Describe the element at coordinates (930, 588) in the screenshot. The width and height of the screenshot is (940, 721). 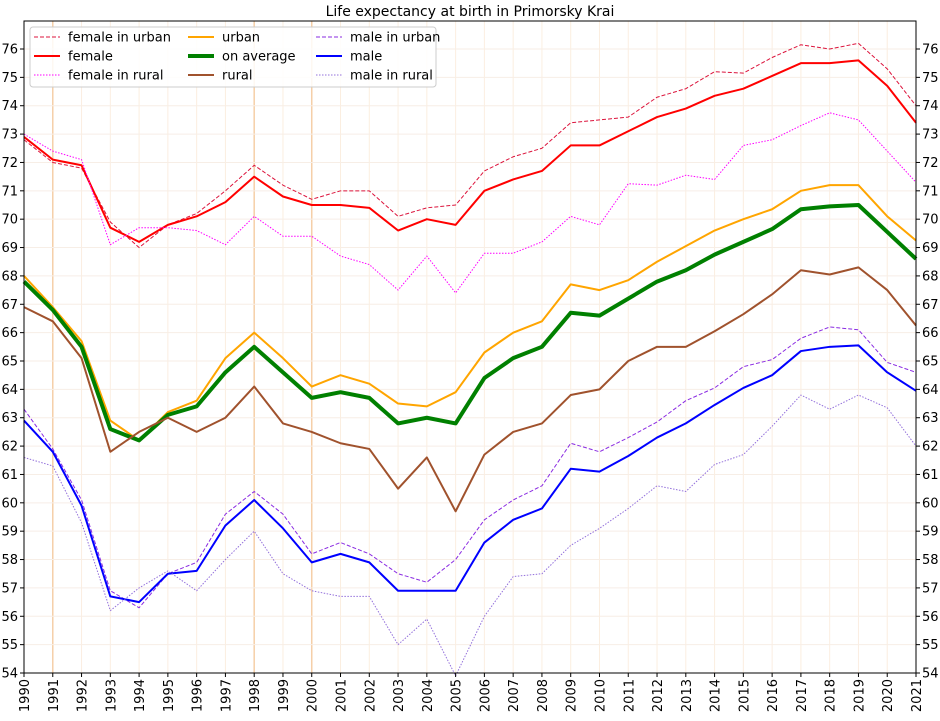
I see `y-tick-label-right: 57` at that location.